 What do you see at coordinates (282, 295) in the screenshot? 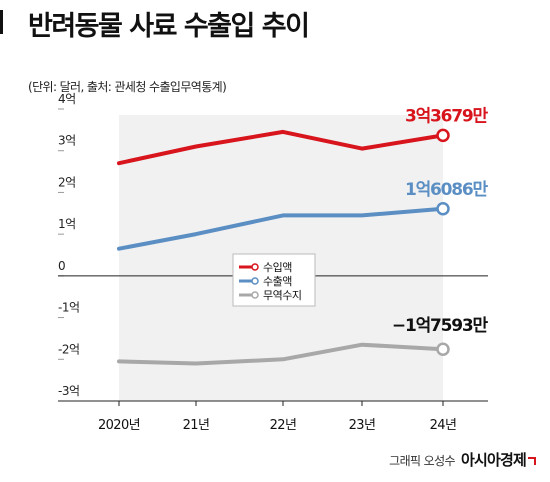
I see `legend-label: 무역수지` at bounding box center [282, 295].